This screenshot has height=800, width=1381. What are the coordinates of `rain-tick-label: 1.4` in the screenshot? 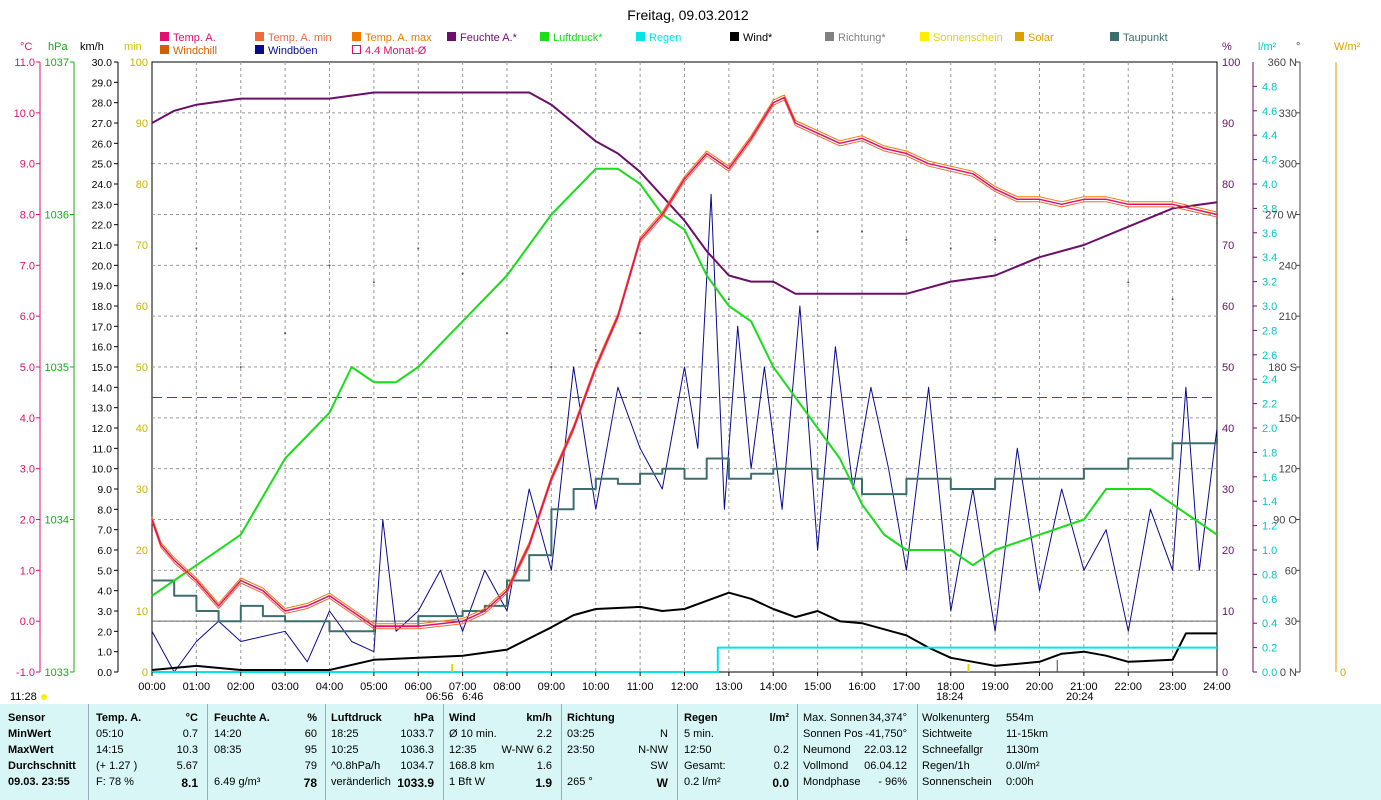 It's located at (1269, 502).